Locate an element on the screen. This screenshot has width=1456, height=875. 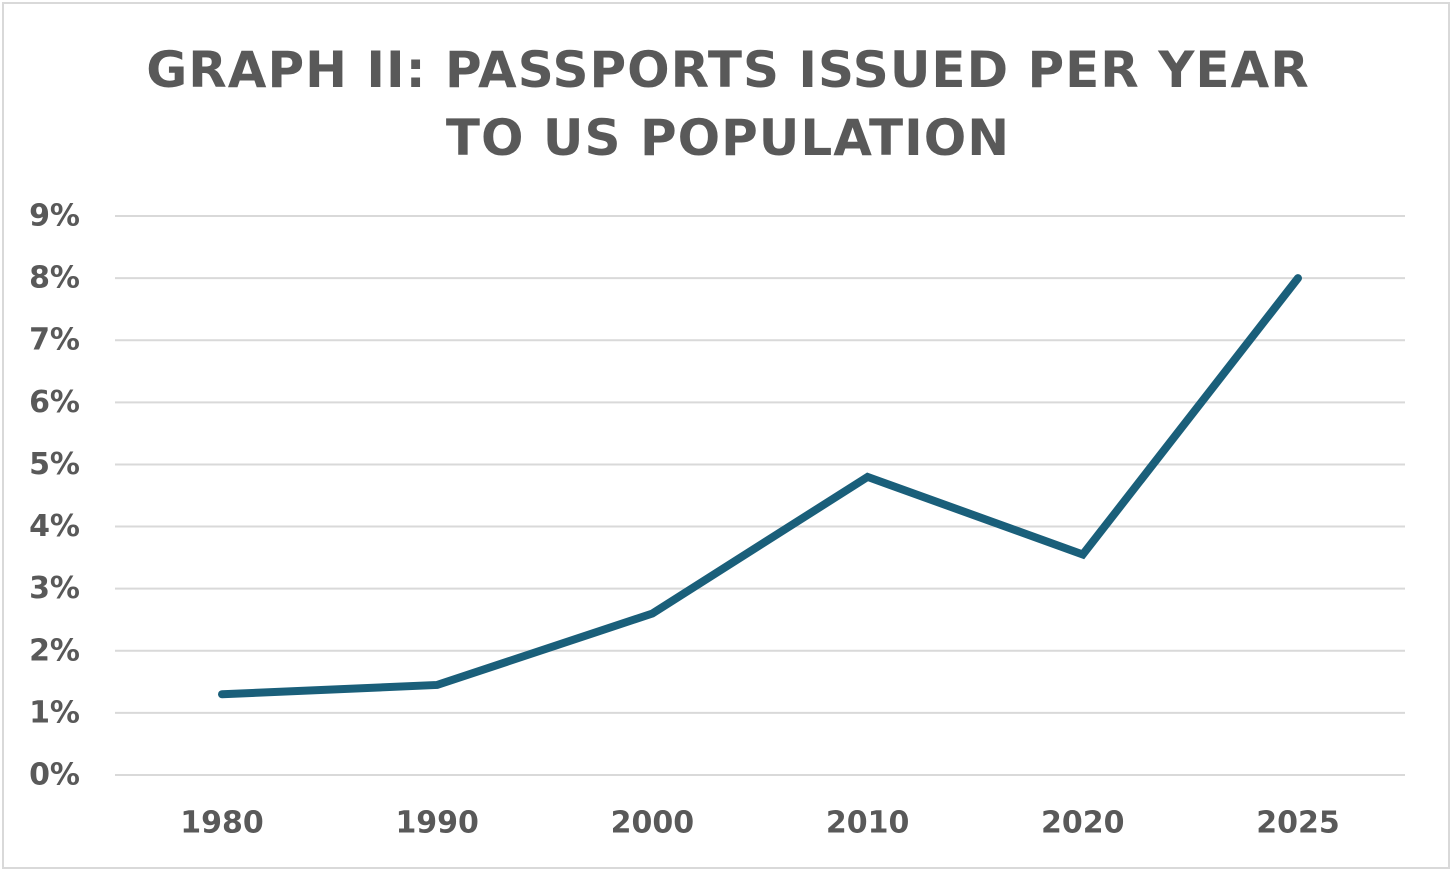
y-tick-label: 6% is located at coordinates (54, 402).